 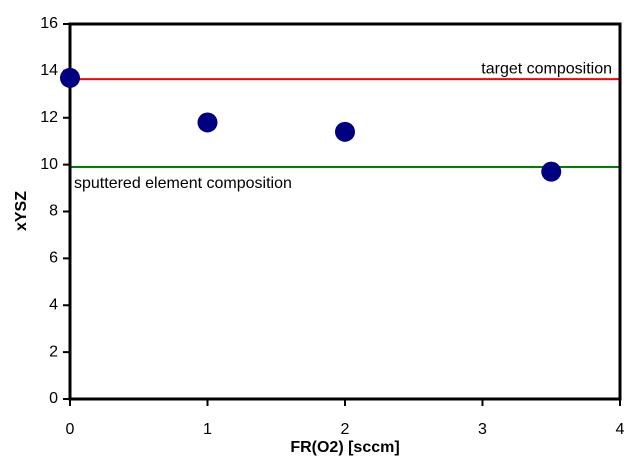 I want to click on x-axis-label: FR(O2) [sccm], so click(x=344, y=447).